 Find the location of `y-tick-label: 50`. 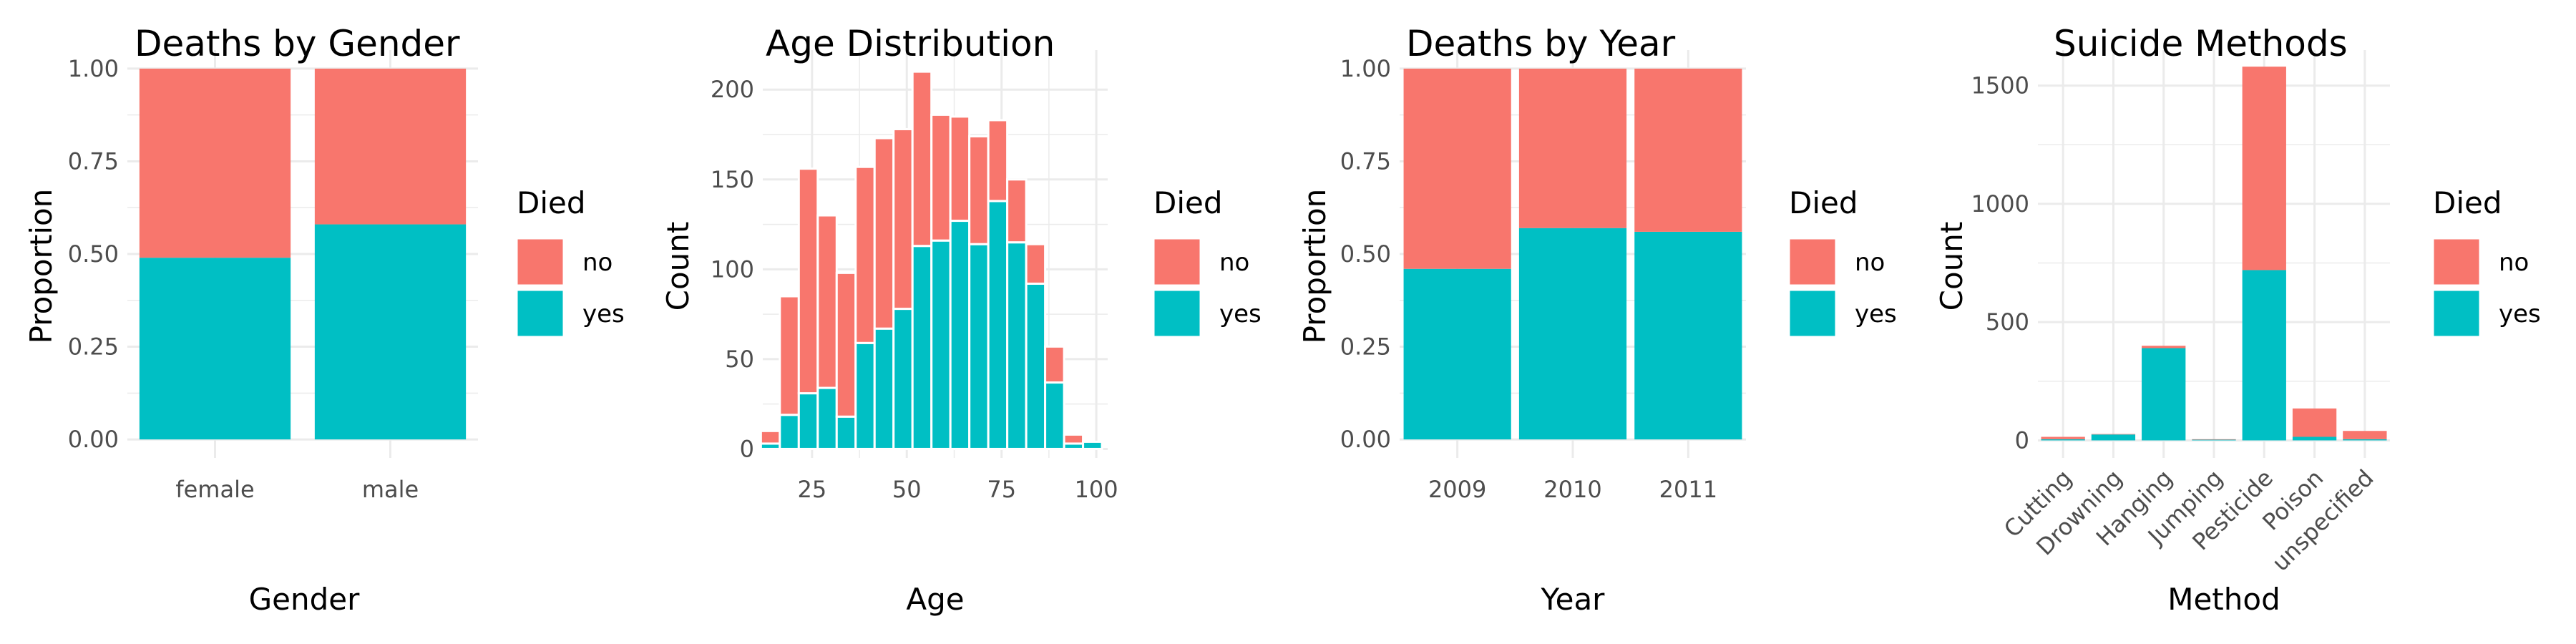

y-tick-label: 50 is located at coordinates (739, 359).